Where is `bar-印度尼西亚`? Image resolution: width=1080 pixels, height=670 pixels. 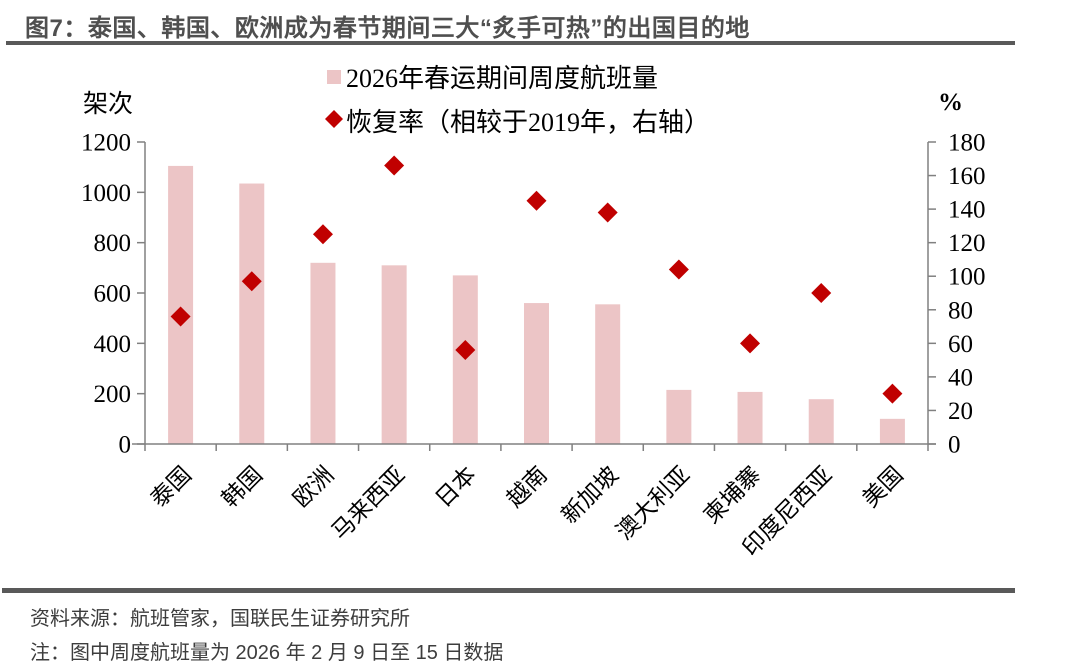 bar-印度尼西亚 is located at coordinates (821, 421).